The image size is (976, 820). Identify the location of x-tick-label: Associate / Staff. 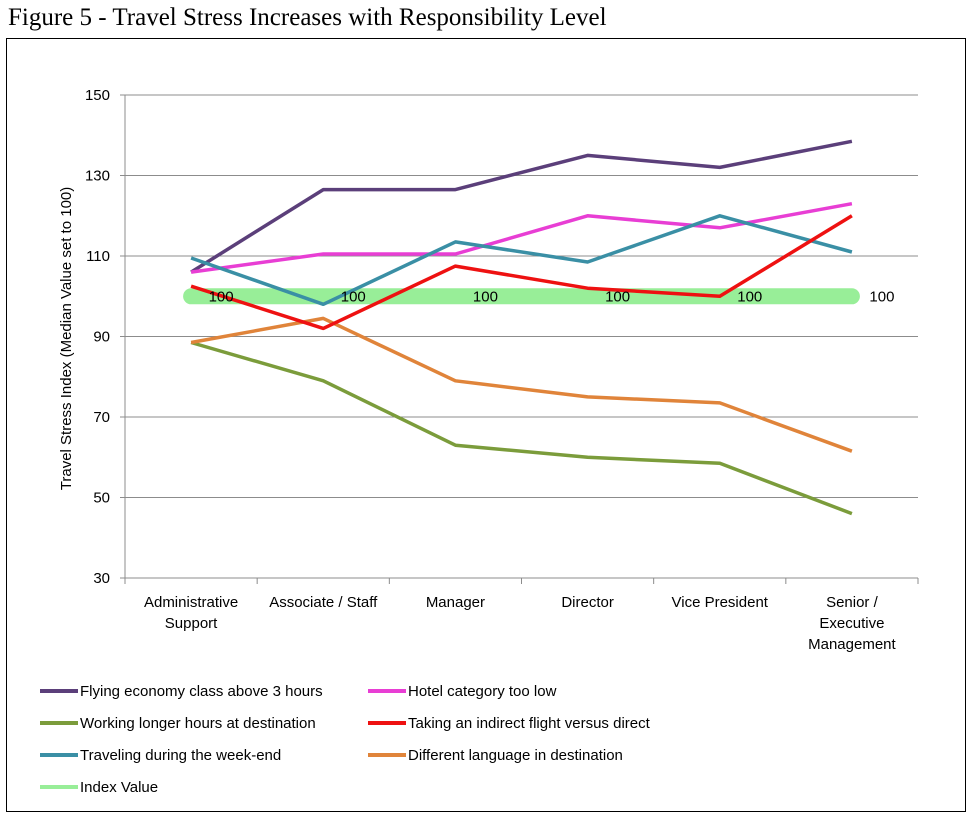
(323, 602).